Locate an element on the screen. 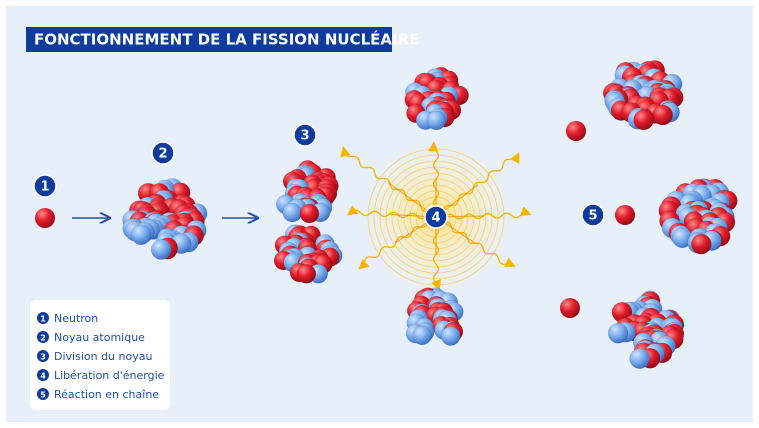 Image resolution: width=759 pixels, height=428 pixels. step-number: 1 is located at coordinates (44, 187).